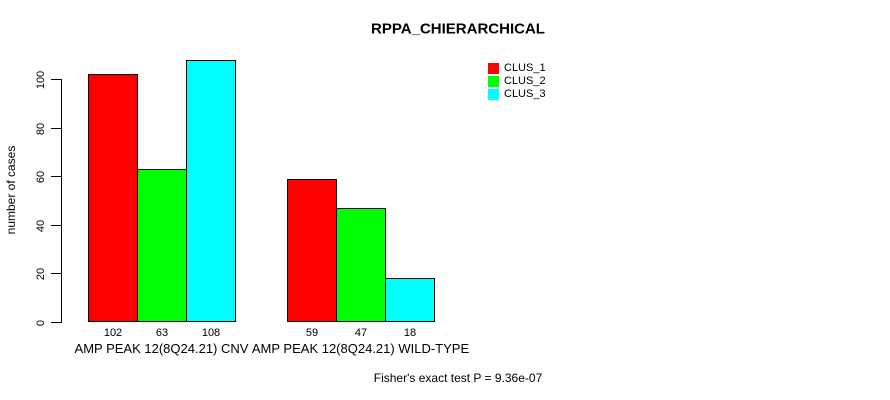 The image size is (890, 400). I want to click on legend-item: CLUS_1, so click(517, 68).